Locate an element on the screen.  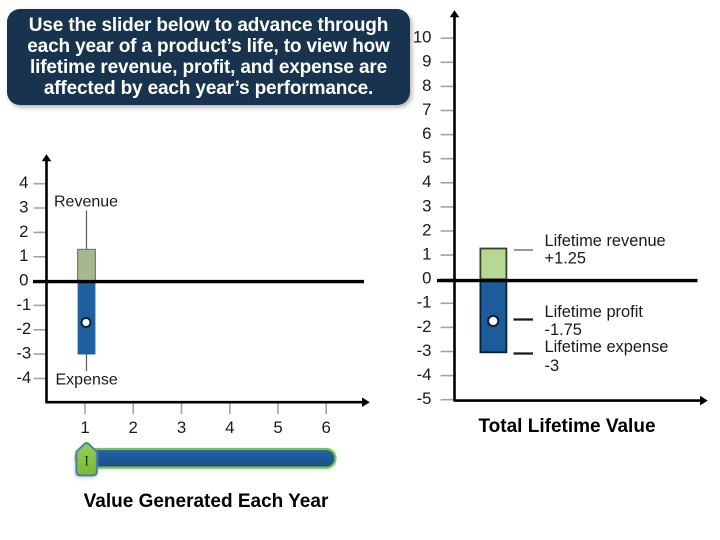
svg-text: 10 is located at coordinates (422, 37).